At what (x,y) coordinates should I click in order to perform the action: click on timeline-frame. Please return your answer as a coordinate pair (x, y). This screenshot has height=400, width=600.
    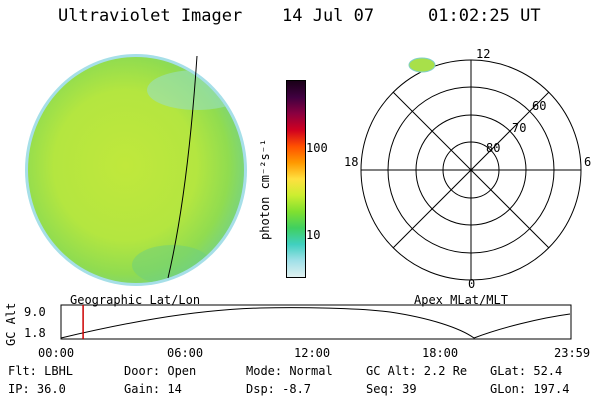
    Looking at the image, I should click on (316, 322).